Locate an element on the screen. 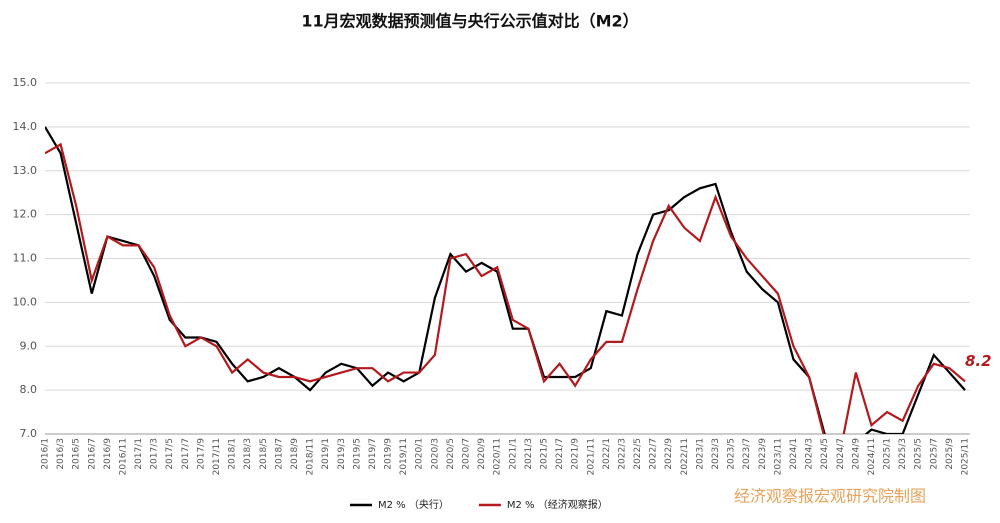 This screenshot has height=523, width=1000. x-tick-label: 2017/1 is located at coordinates (139, 454).